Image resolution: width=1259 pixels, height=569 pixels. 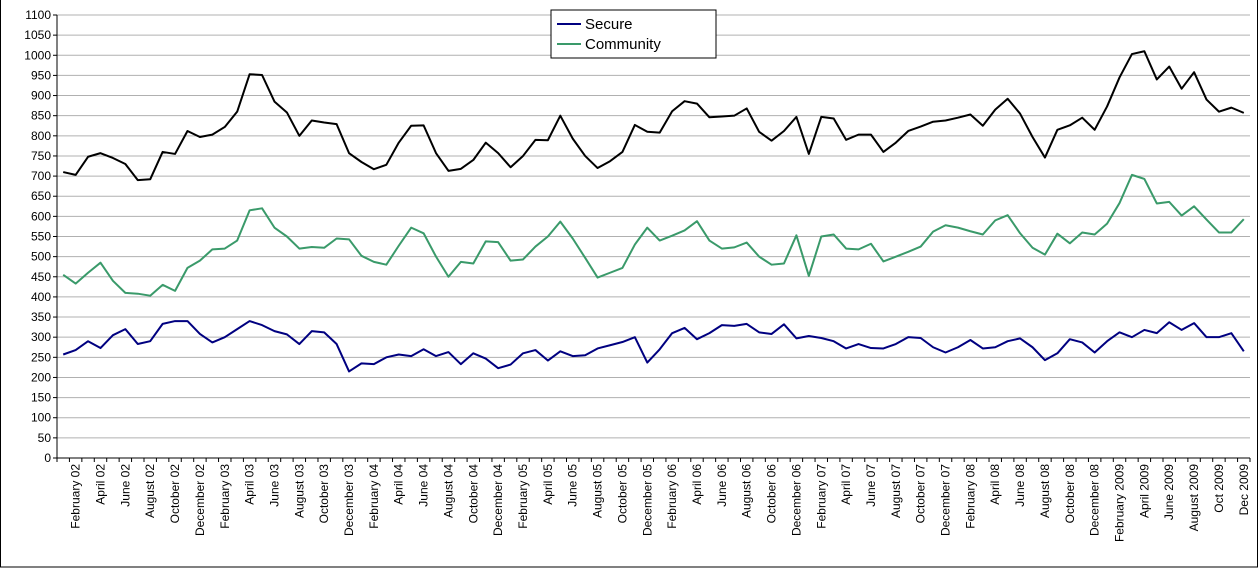 I want to click on x-tick-label: April 05, so click(x=548, y=484).